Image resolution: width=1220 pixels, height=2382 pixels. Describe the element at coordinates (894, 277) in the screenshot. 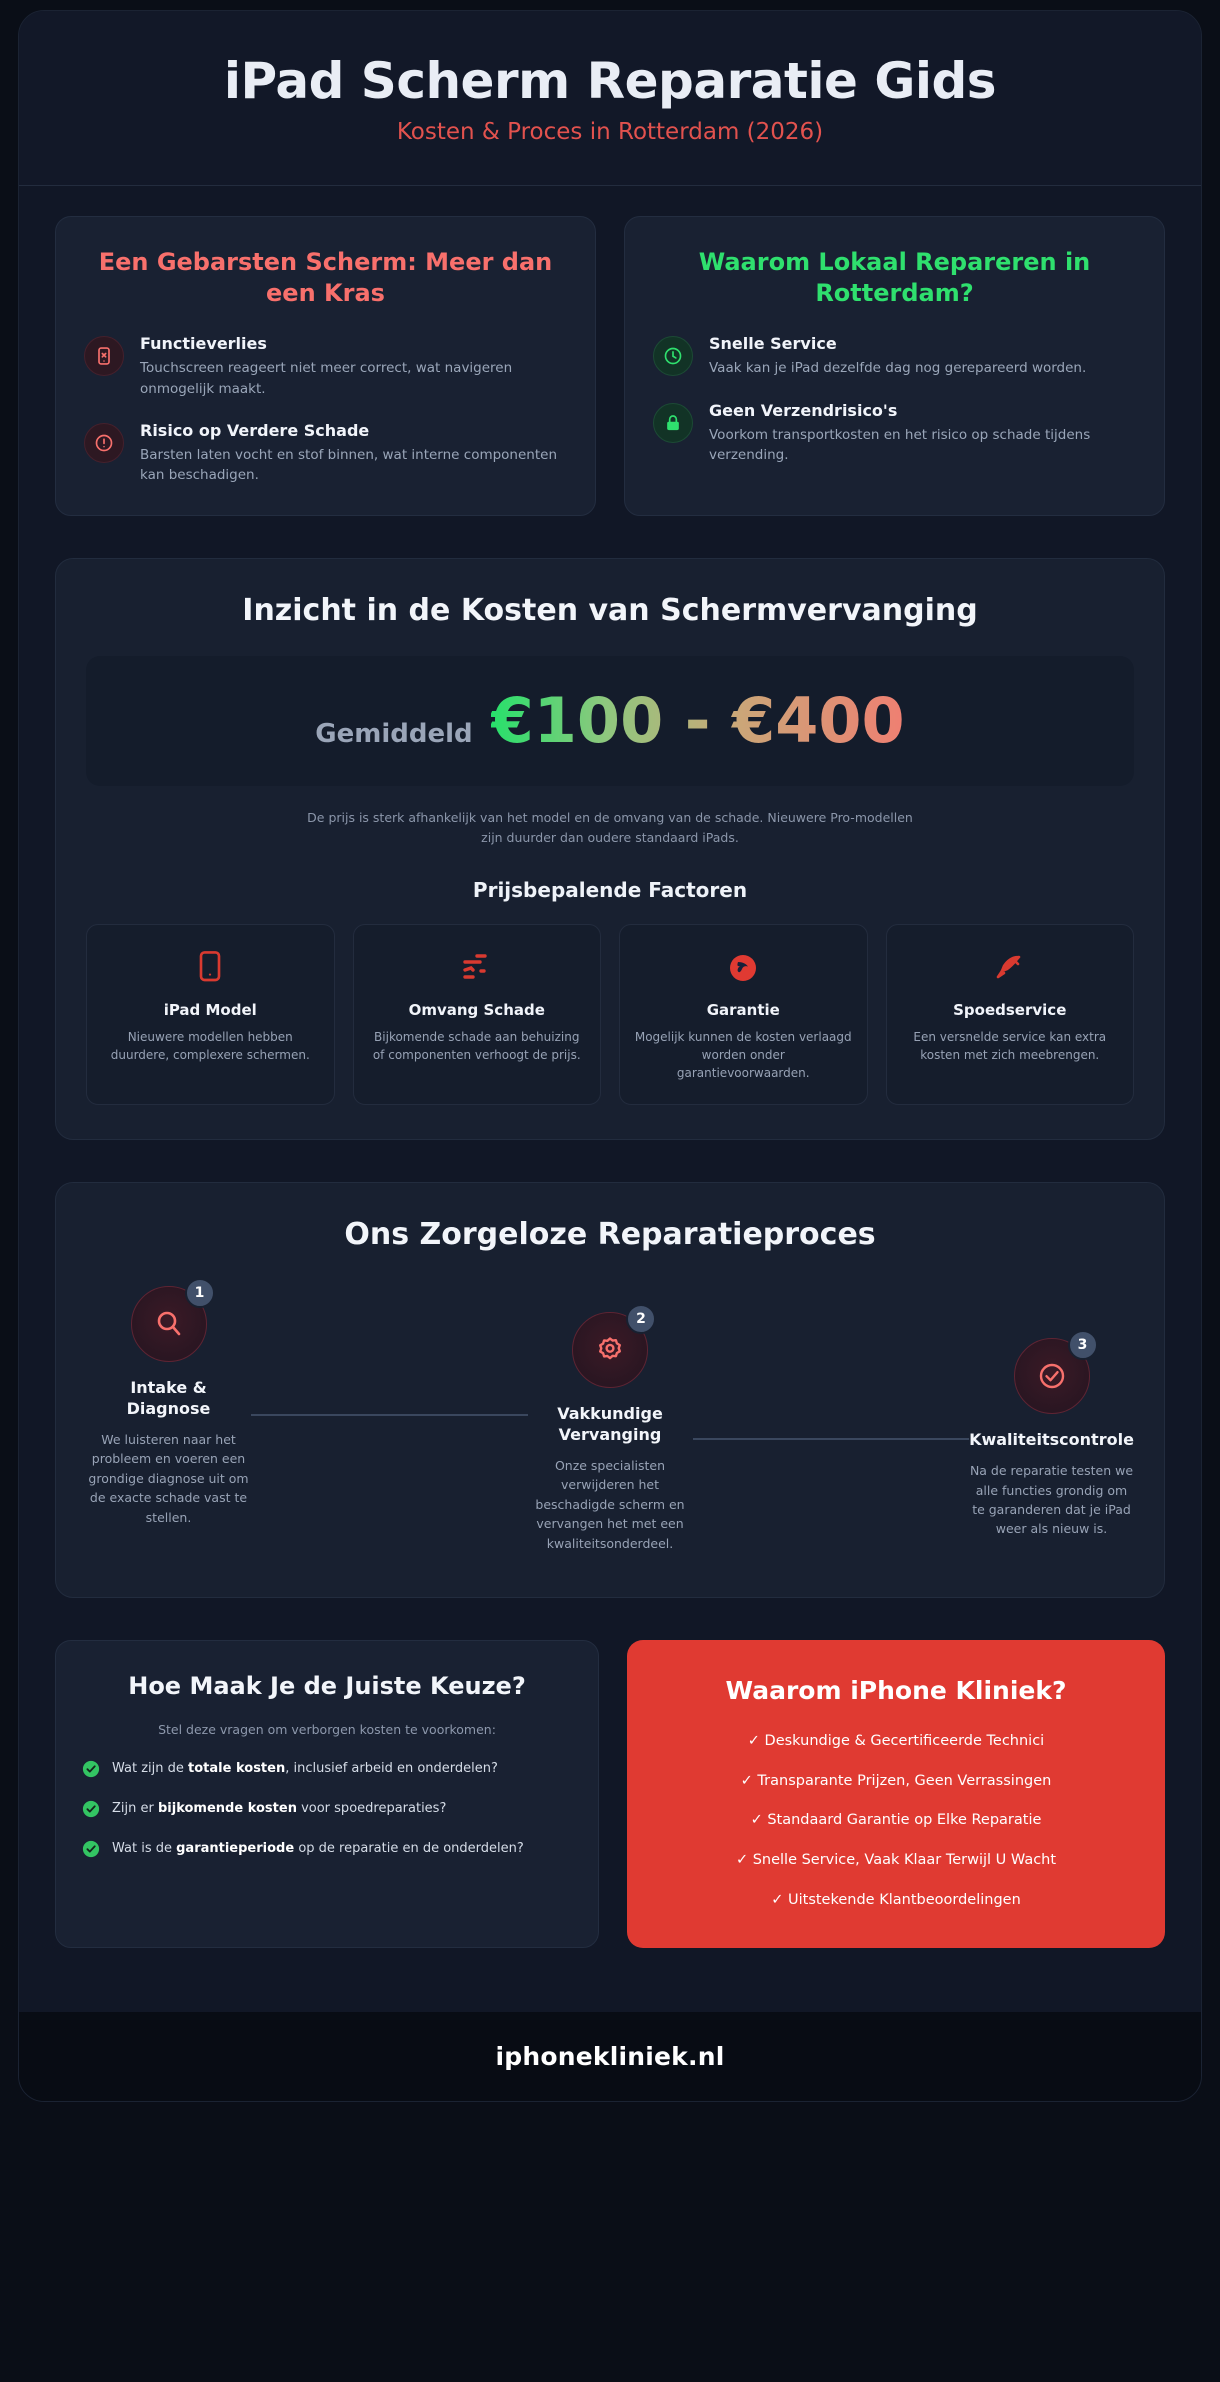

I see `local-repair-card-title: Waarom Lokaal Repareren in Rotterdam?` at that location.